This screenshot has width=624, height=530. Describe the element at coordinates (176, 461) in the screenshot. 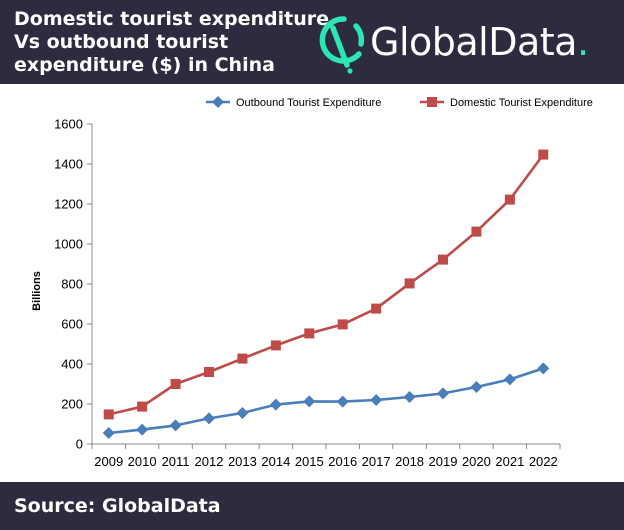

I see `x-tick-label: 2011` at that location.